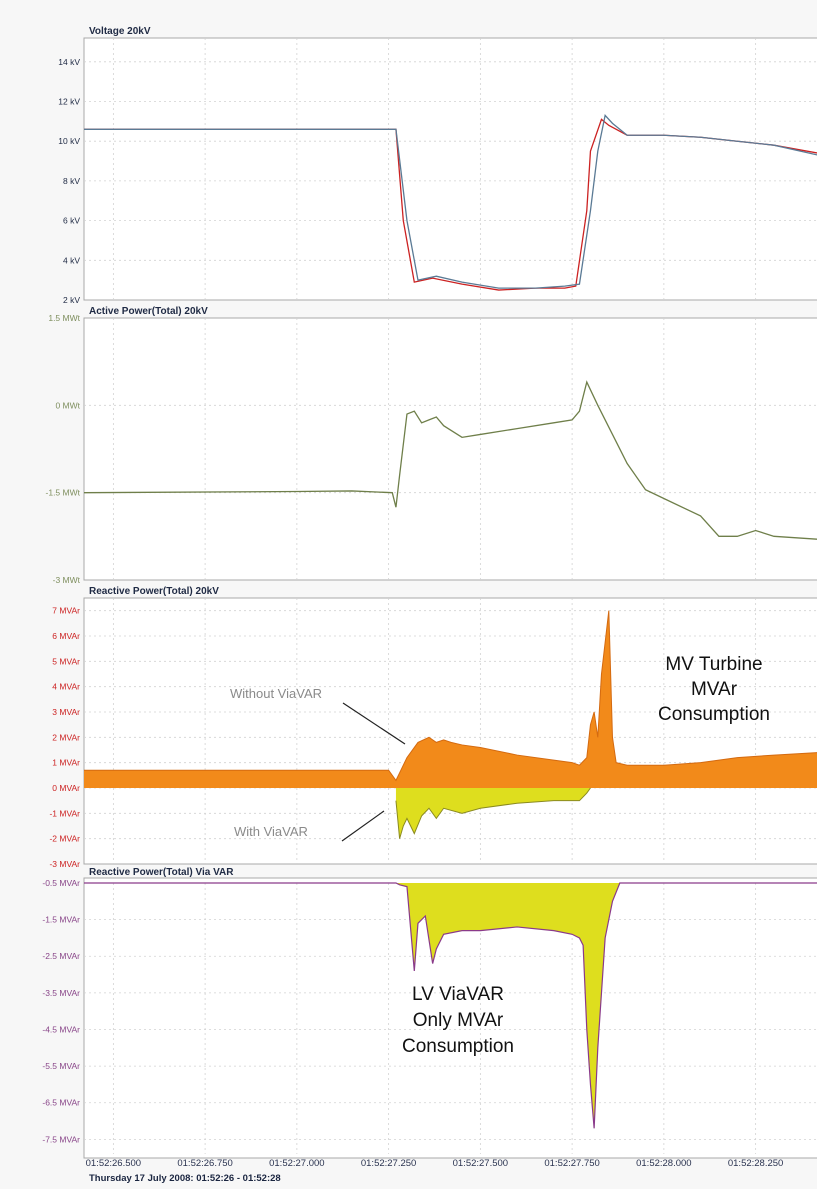 Image resolution: width=817 pixels, height=1189 pixels. Describe the element at coordinates (66, 687) in the screenshot. I see `reactive-ytick-label: 4 MVAr` at that location.